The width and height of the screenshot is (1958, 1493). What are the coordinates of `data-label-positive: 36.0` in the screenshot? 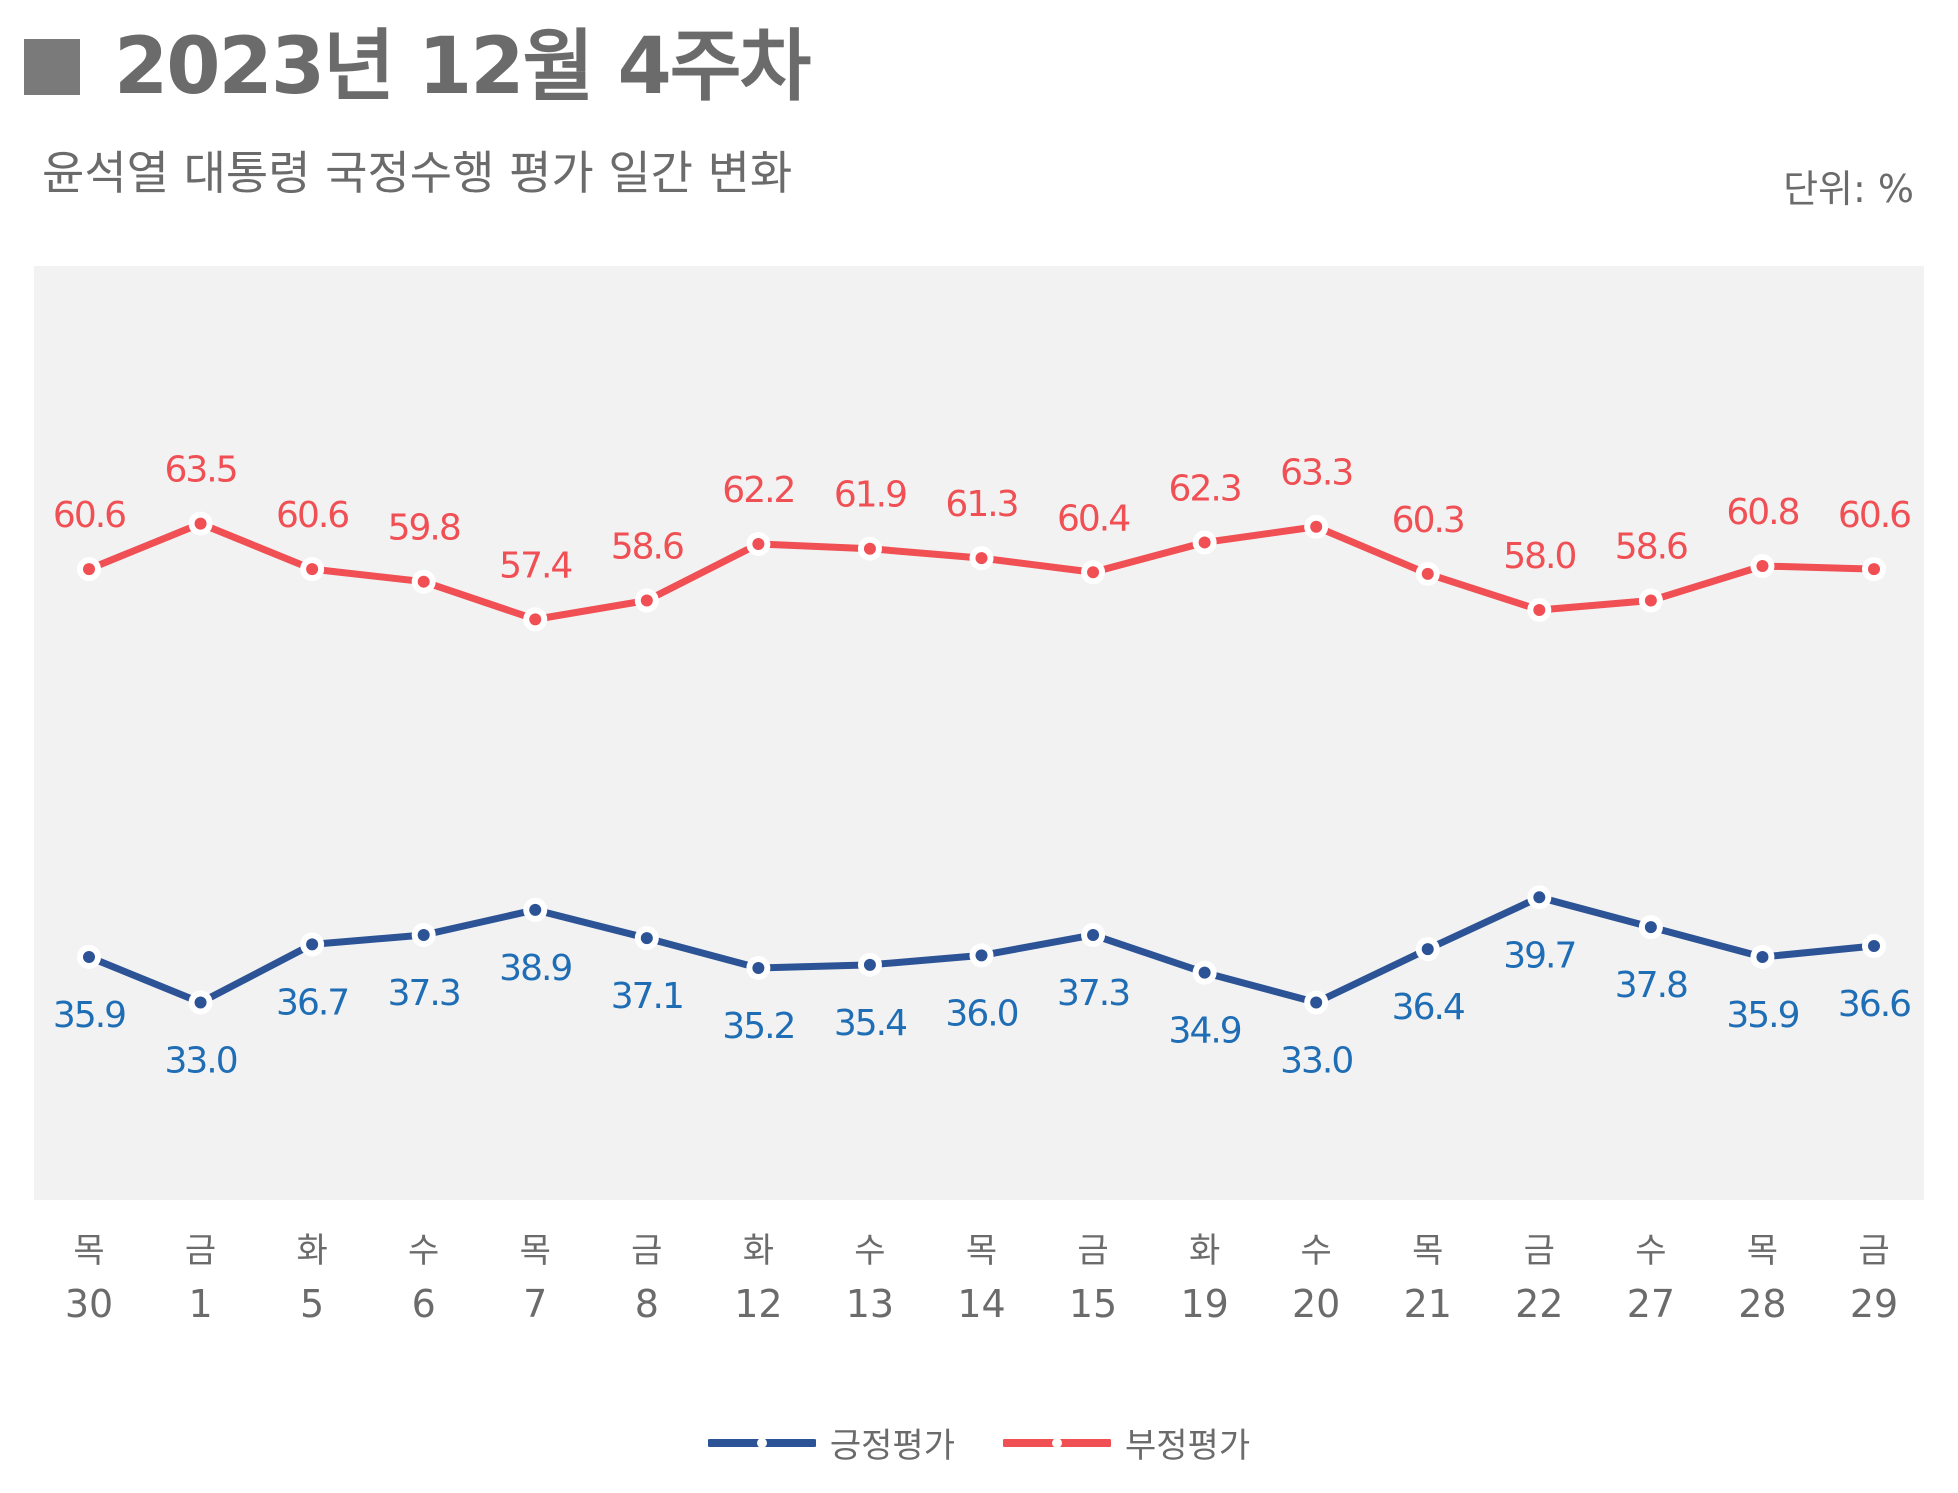 It's located at (981, 1013).